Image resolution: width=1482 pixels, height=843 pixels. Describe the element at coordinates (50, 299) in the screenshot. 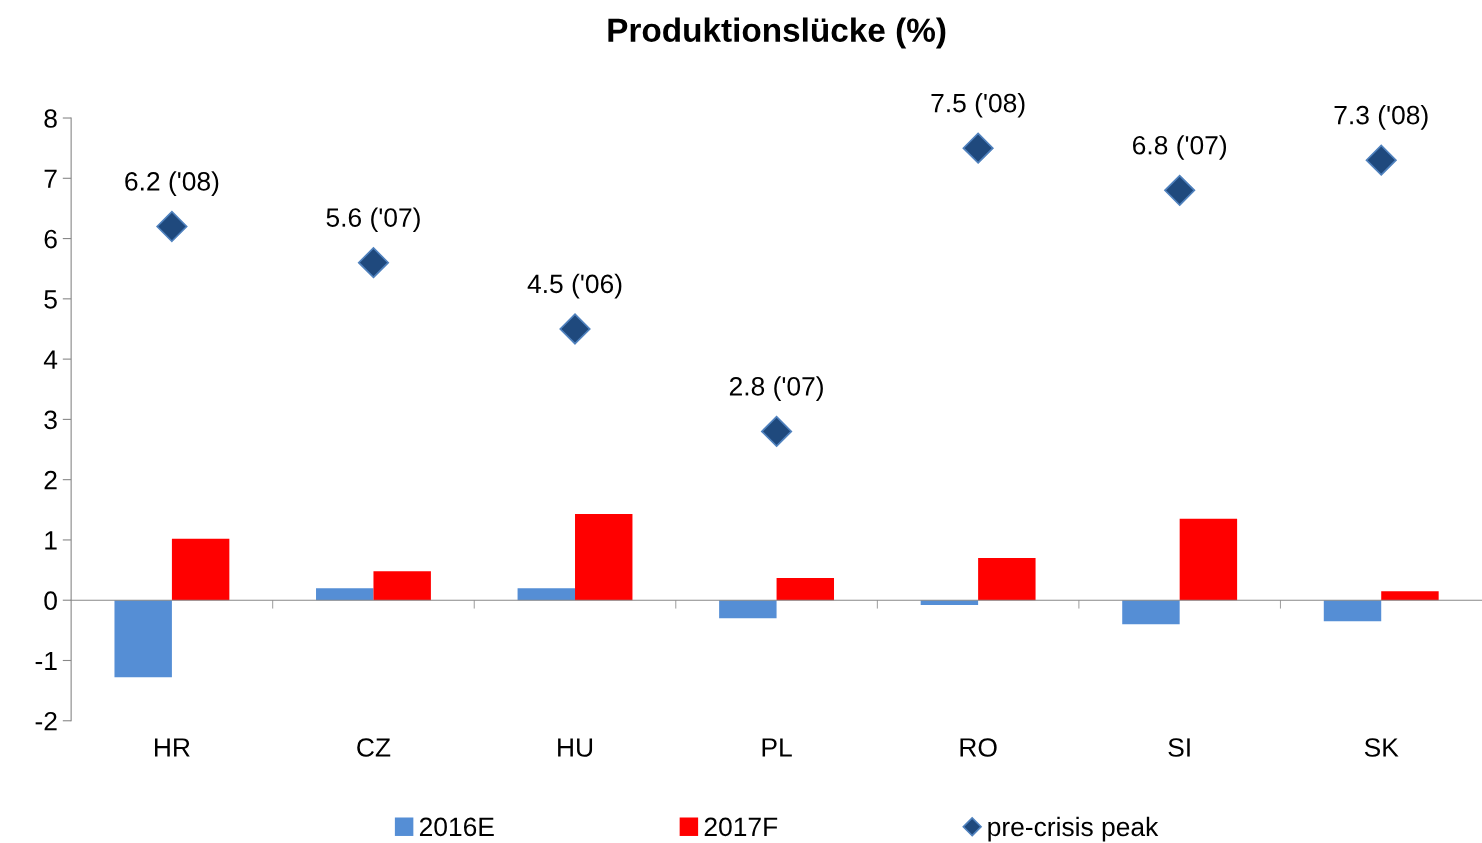

I see `y-tick-label: 5` at that location.